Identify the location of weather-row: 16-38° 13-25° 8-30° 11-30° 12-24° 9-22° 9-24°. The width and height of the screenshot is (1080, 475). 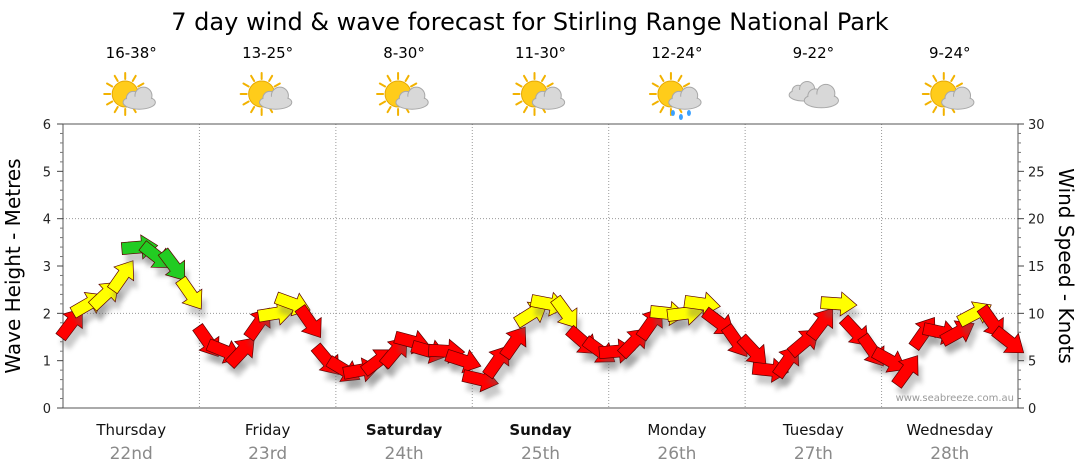
(539, 82).